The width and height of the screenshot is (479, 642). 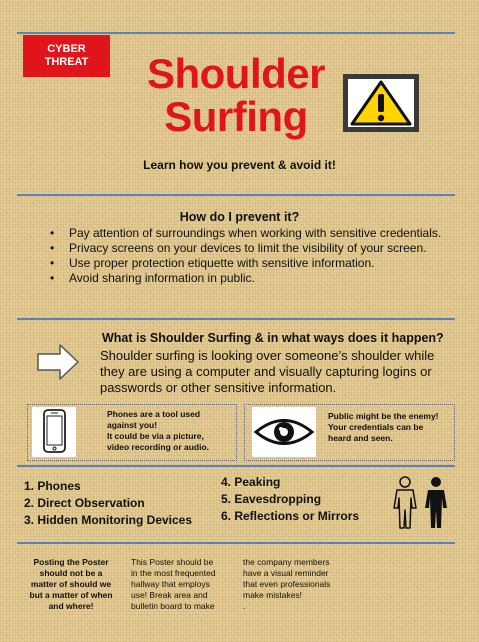 What do you see at coordinates (284, 432) in the screenshot?
I see `eye-icon` at bounding box center [284, 432].